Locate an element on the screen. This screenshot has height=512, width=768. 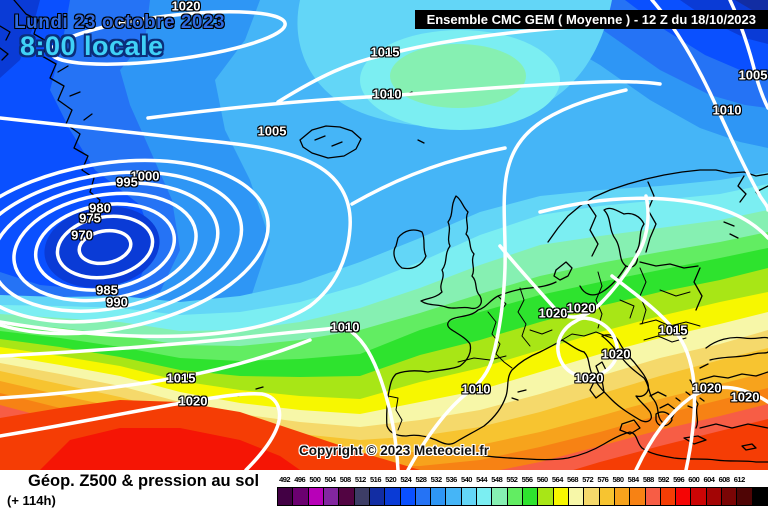
pressure-label: 985 is located at coordinates (107, 290).